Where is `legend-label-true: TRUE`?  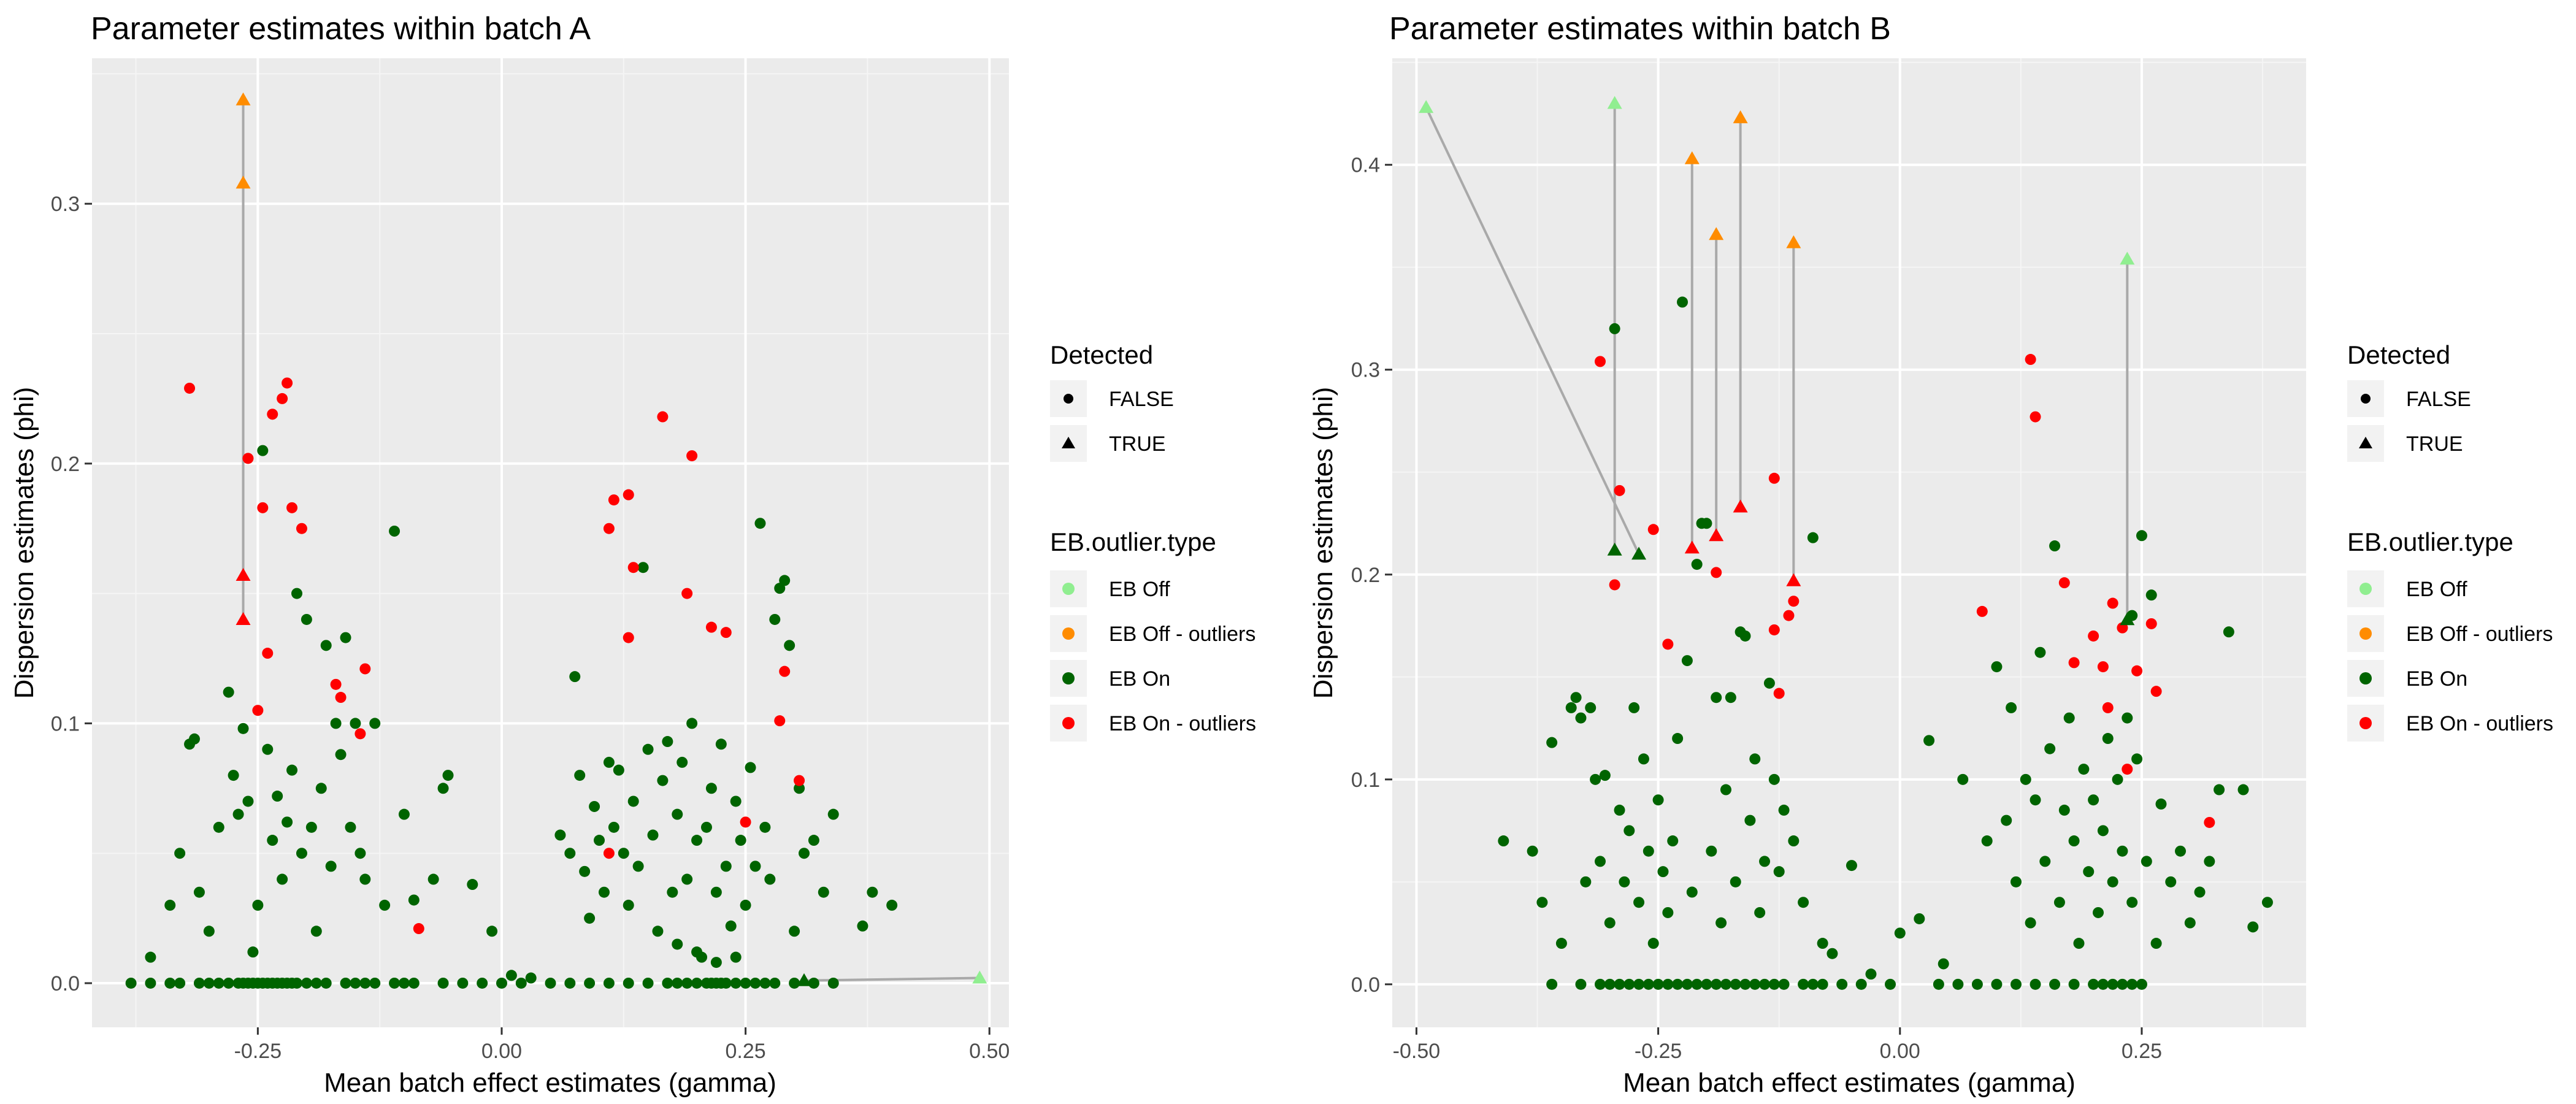 legend-label-true: TRUE is located at coordinates (1137, 444).